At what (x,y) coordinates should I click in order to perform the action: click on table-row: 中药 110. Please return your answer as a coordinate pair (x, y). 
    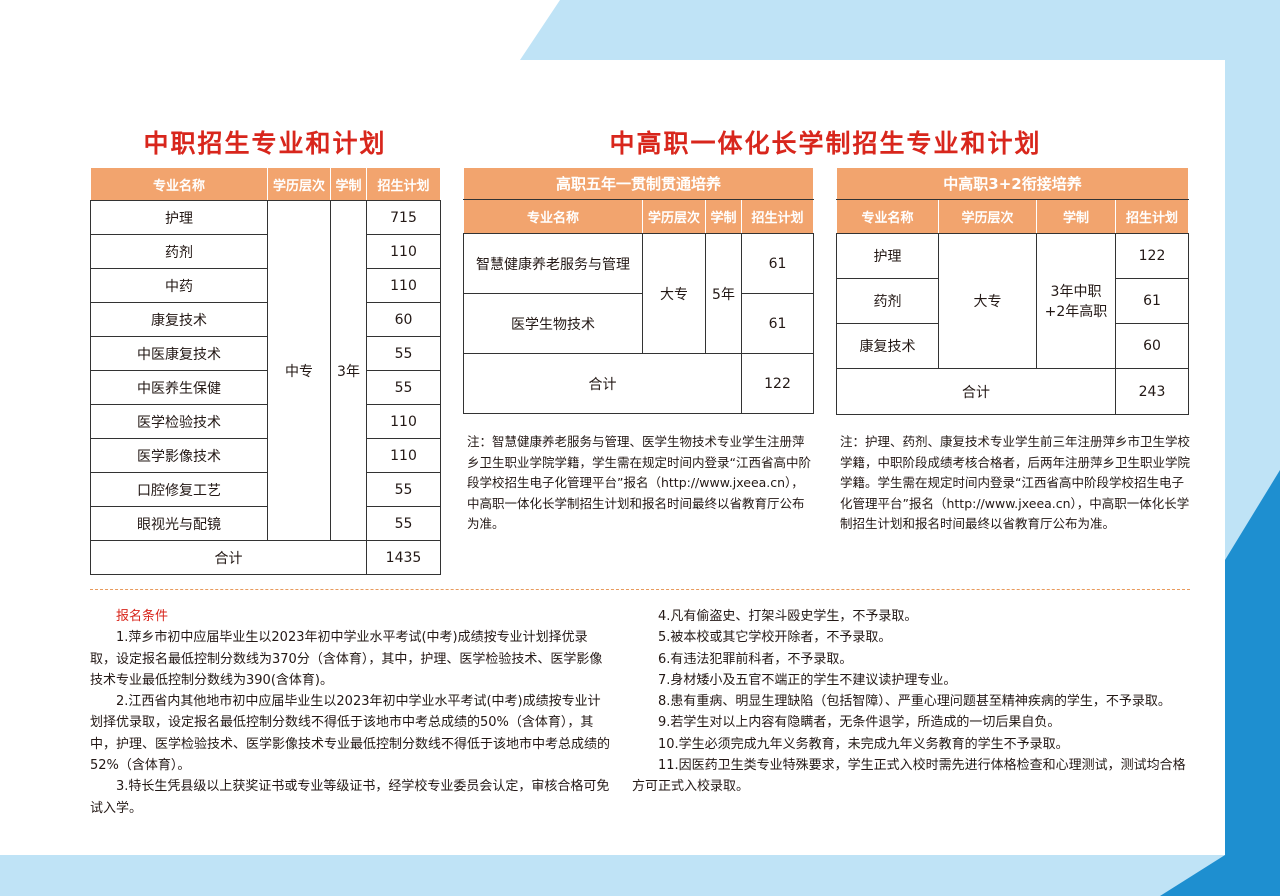
    Looking at the image, I should click on (265, 285).